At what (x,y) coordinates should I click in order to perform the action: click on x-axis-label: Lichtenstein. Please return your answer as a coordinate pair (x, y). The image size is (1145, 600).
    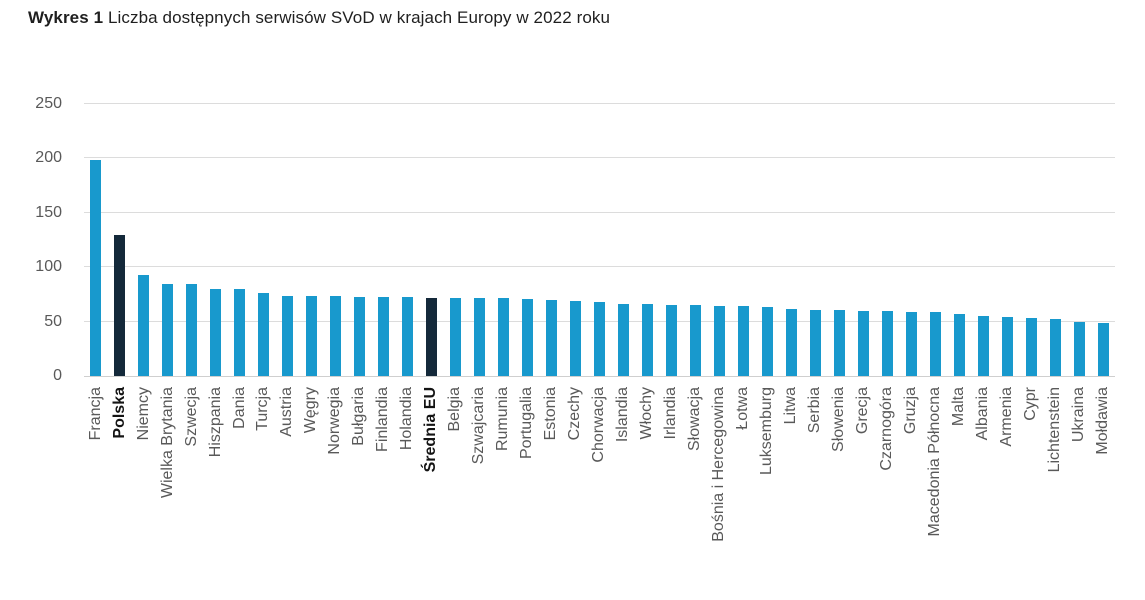
    Looking at the image, I should click on (1054, 430).